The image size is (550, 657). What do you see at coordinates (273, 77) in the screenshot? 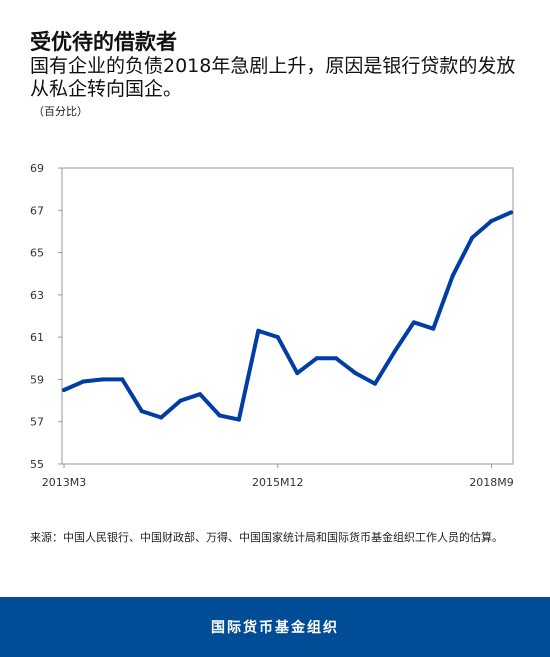
I see `chart-subtitle: 国有企业的负债2018年急剧上升，原因是银行贷款的发放从私企转向国企。` at bounding box center [273, 77].